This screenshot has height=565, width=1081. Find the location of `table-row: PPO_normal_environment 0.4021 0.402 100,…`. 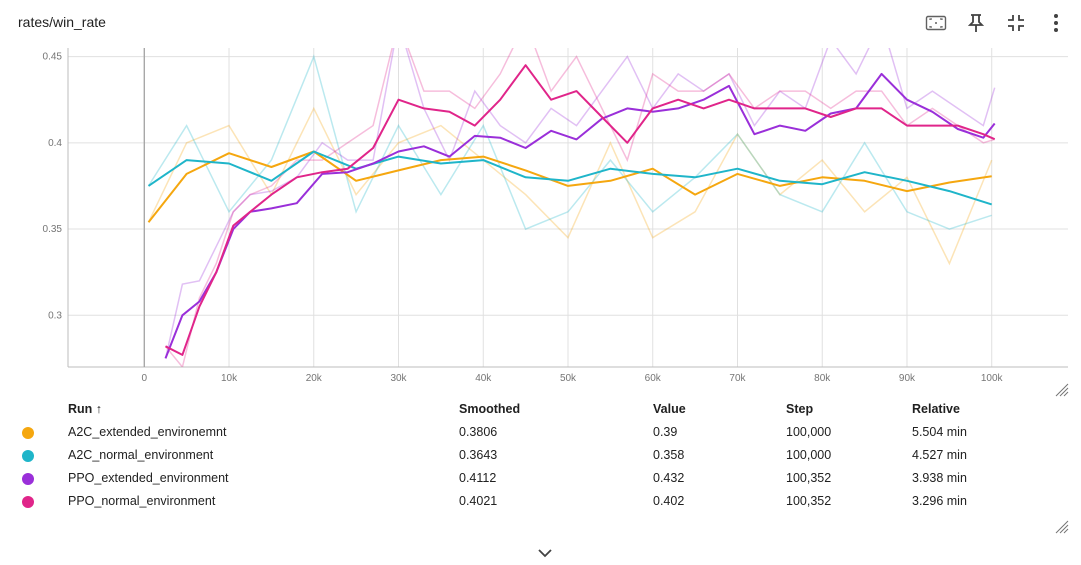

table-row: PPO_normal_environment 0.4021 0.402 100,… is located at coordinates (540, 501).